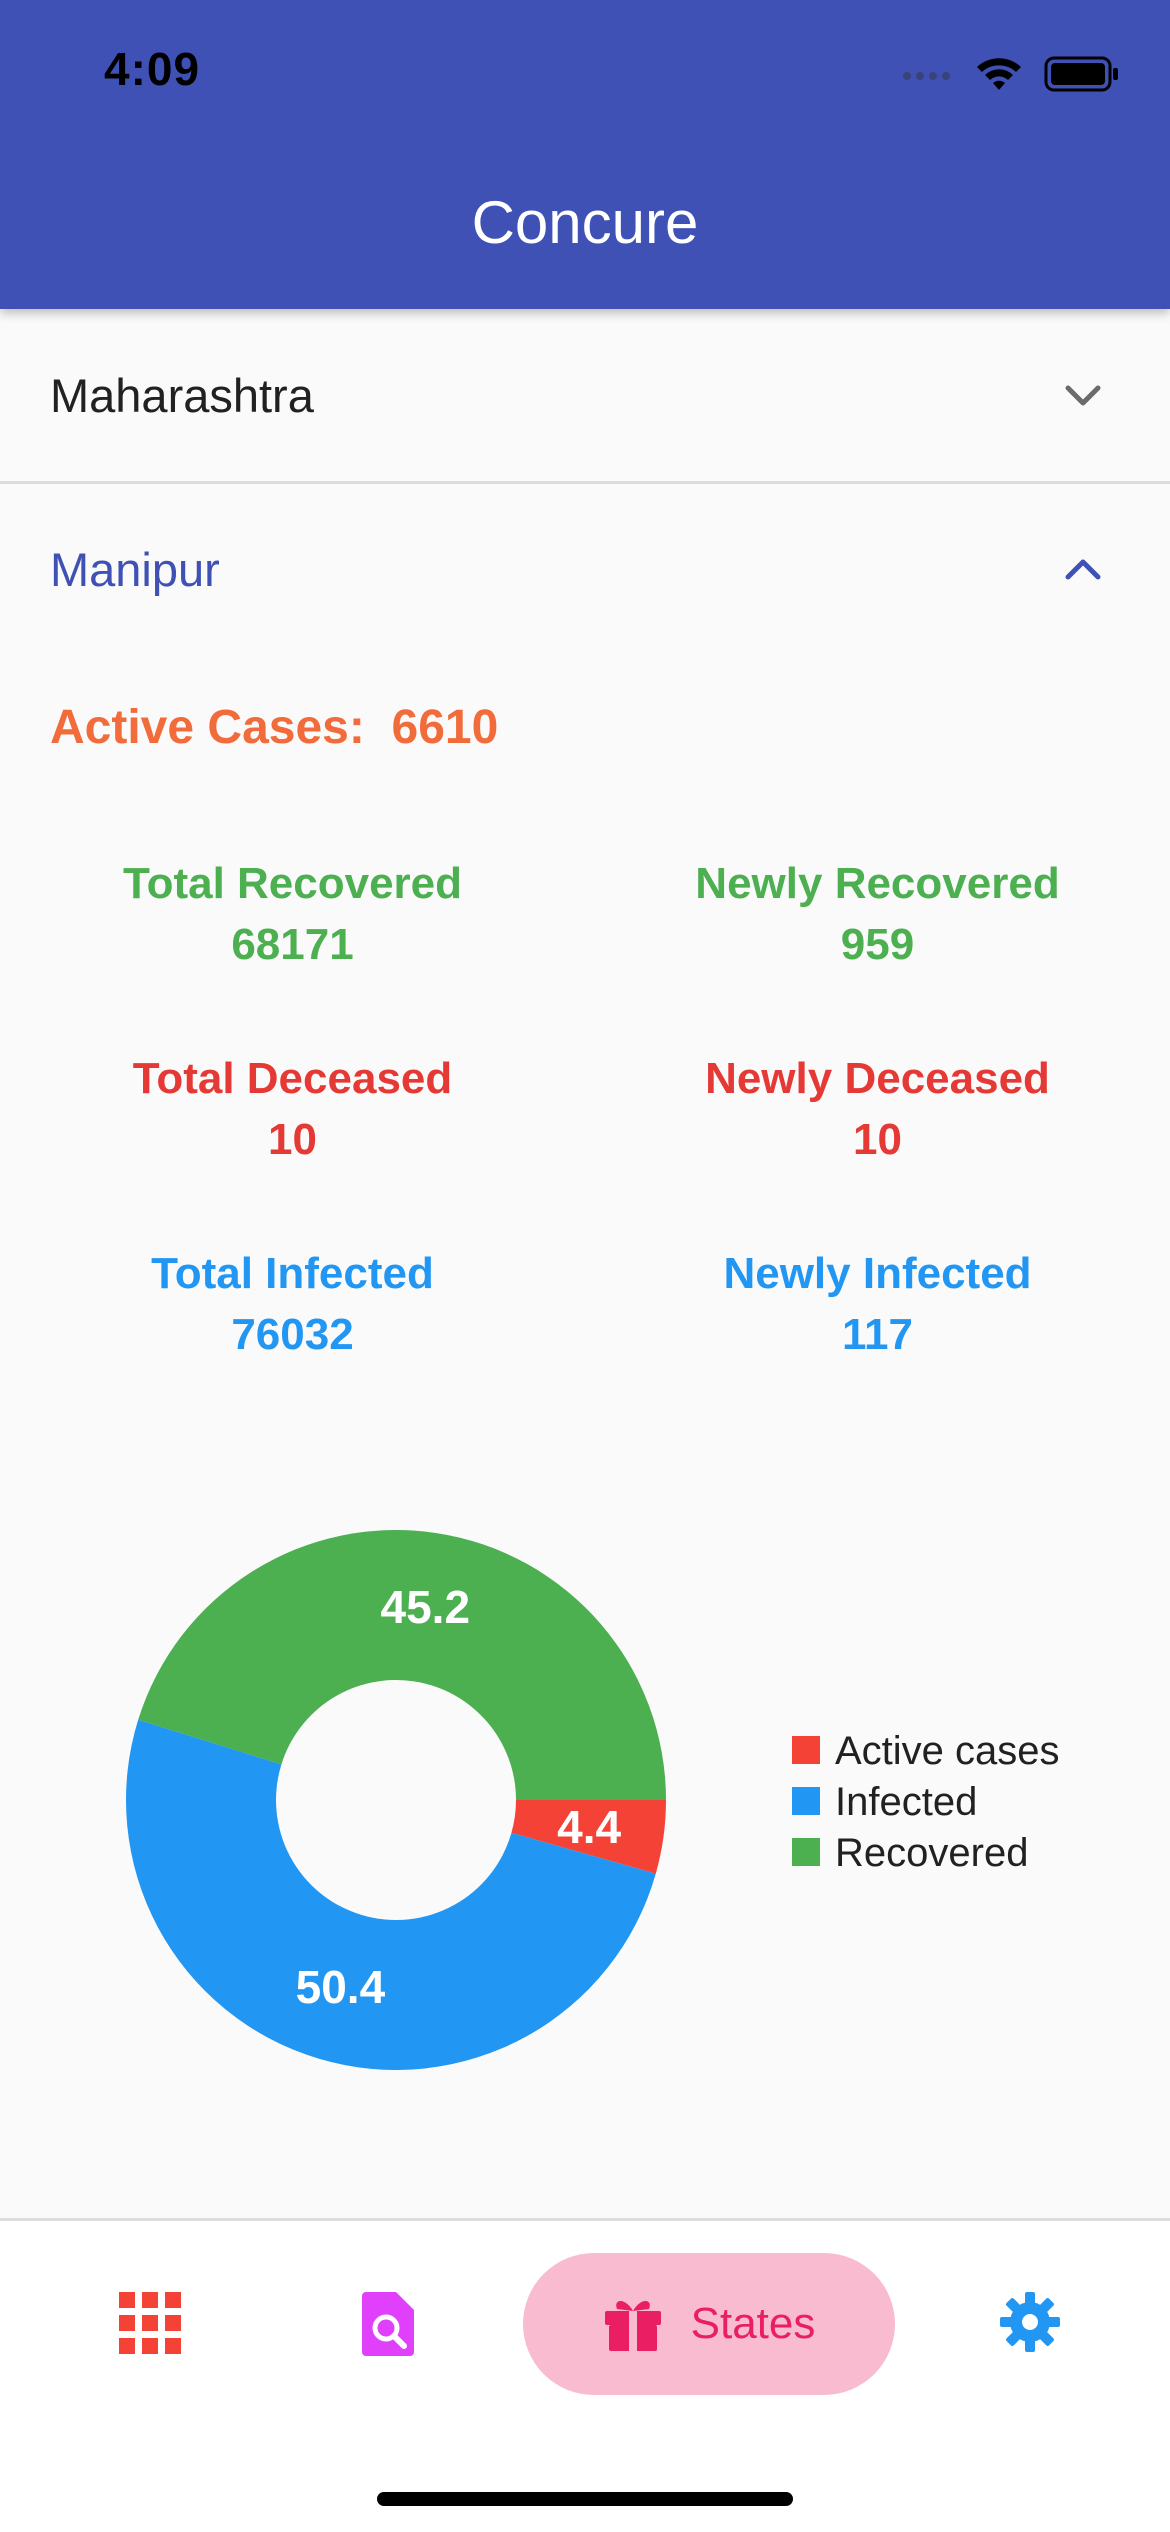 Image resolution: width=1170 pixels, height=2532 pixels. I want to click on active-cases-value: 6610, so click(445, 727).